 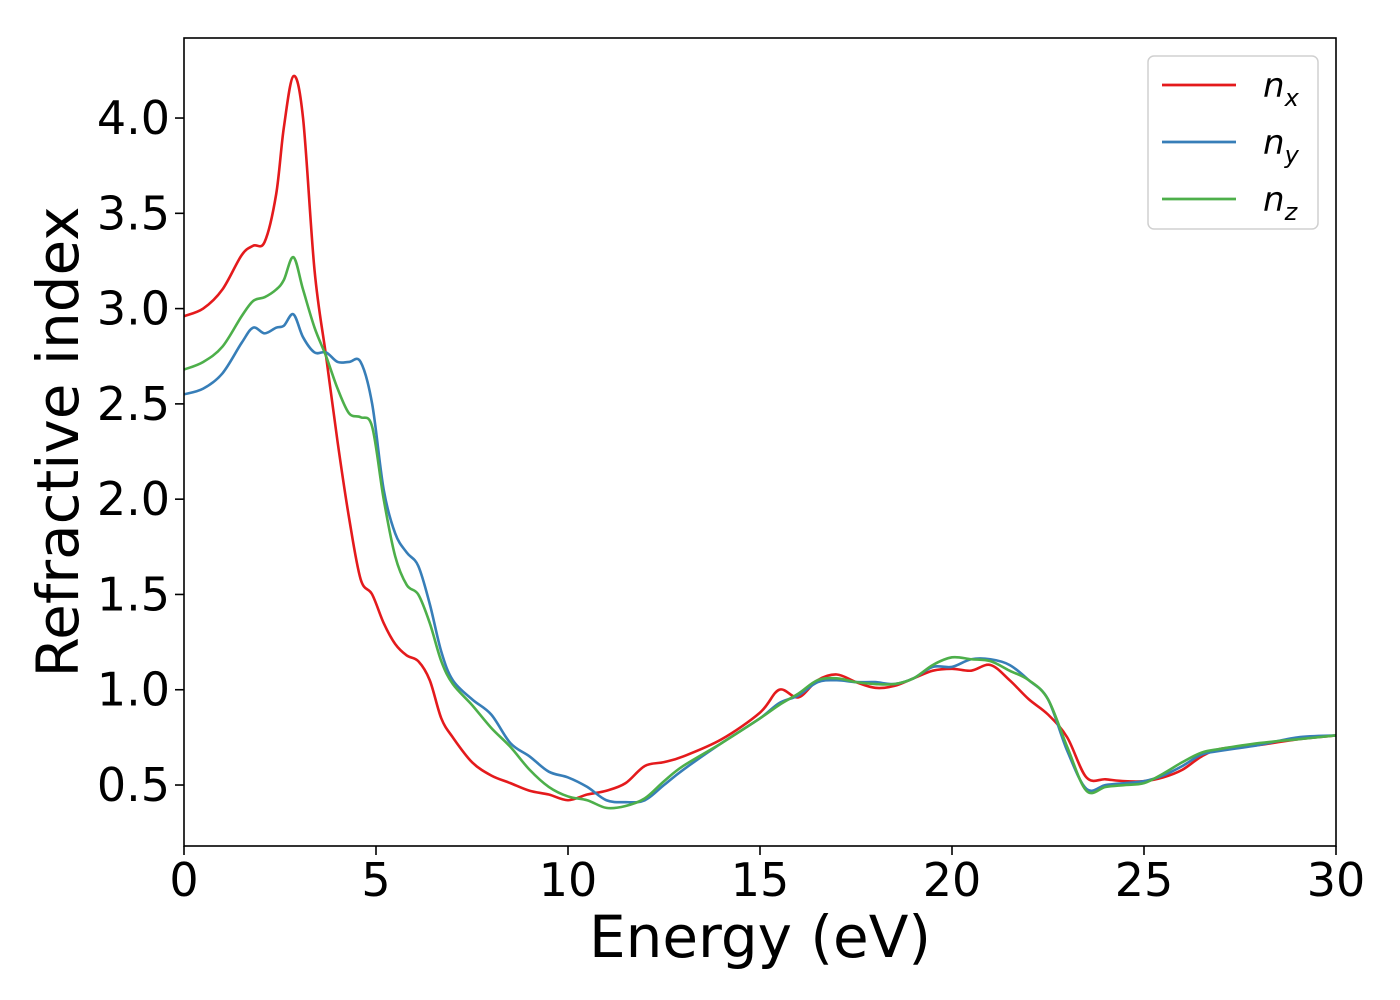 What do you see at coordinates (760, 880) in the screenshot?
I see `x-tick-label: 15` at bounding box center [760, 880].